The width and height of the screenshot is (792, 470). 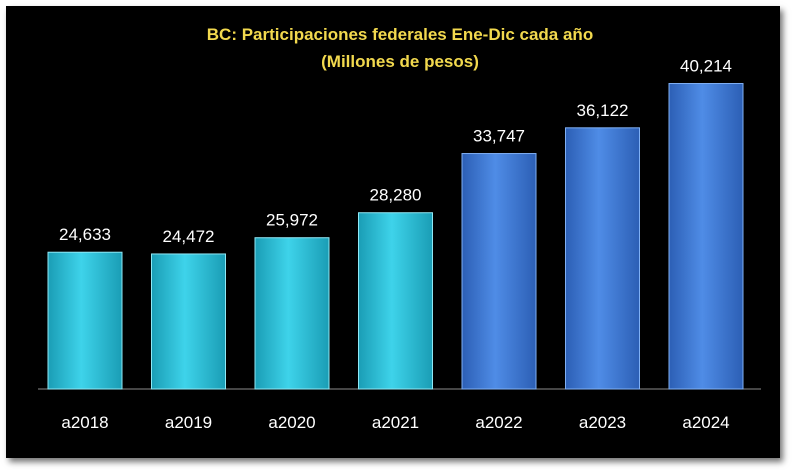 I want to click on bar-a2019, so click(x=188, y=321).